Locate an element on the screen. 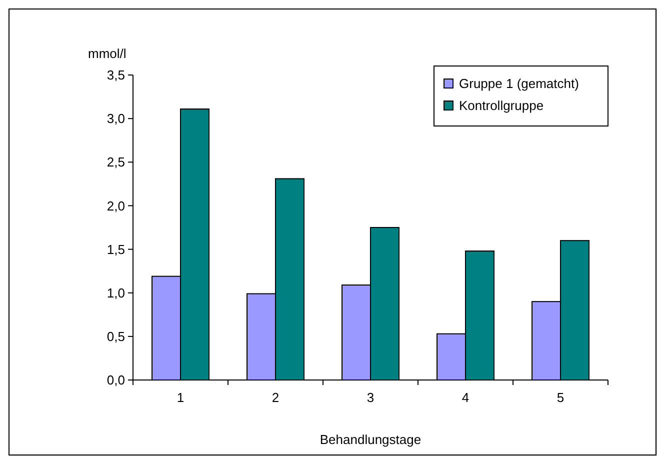  y-axis-title: mmol/l is located at coordinates (107, 53).